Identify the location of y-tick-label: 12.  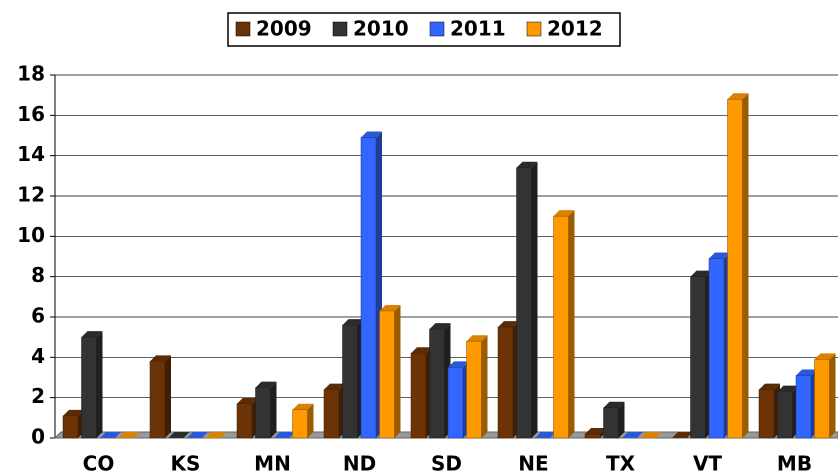
(31, 195).